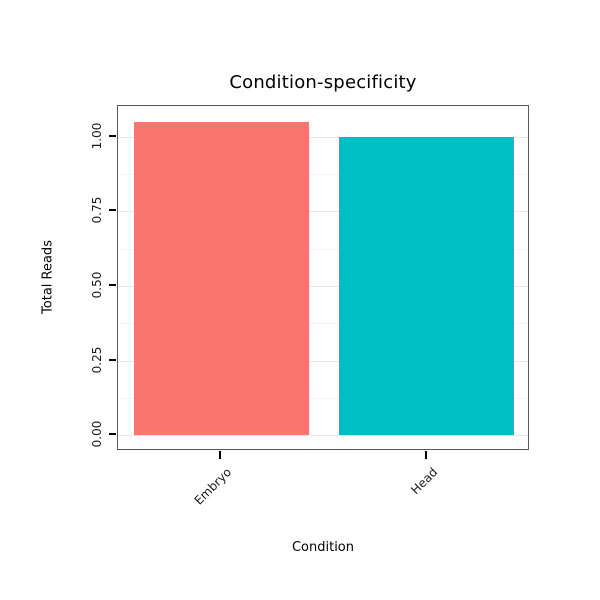 This screenshot has height=600, width=600. What do you see at coordinates (212, 486) in the screenshot?
I see `x-tick-label: Embryo` at bounding box center [212, 486].